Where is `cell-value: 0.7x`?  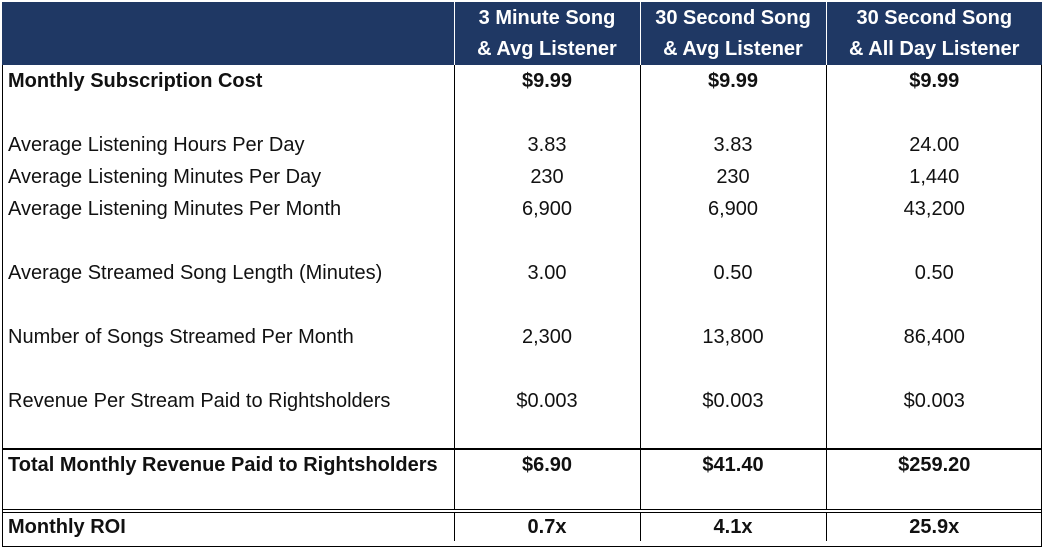 cell-value: 0.7x is located at coordinates (547, 525).